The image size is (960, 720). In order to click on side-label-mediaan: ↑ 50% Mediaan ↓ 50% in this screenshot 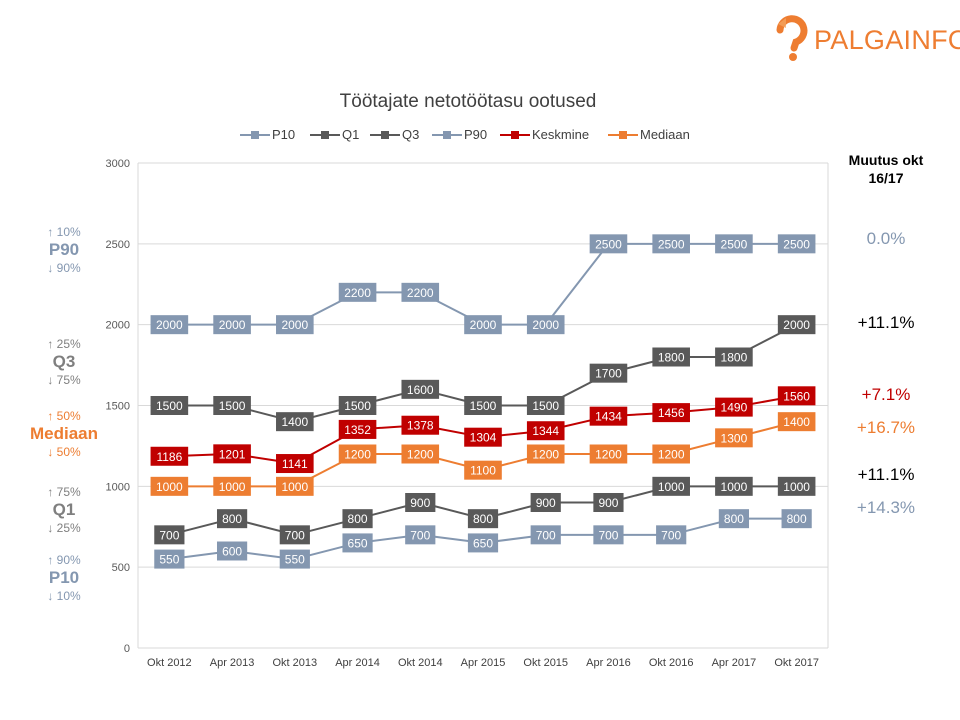, I will do `click(64, 434)`.